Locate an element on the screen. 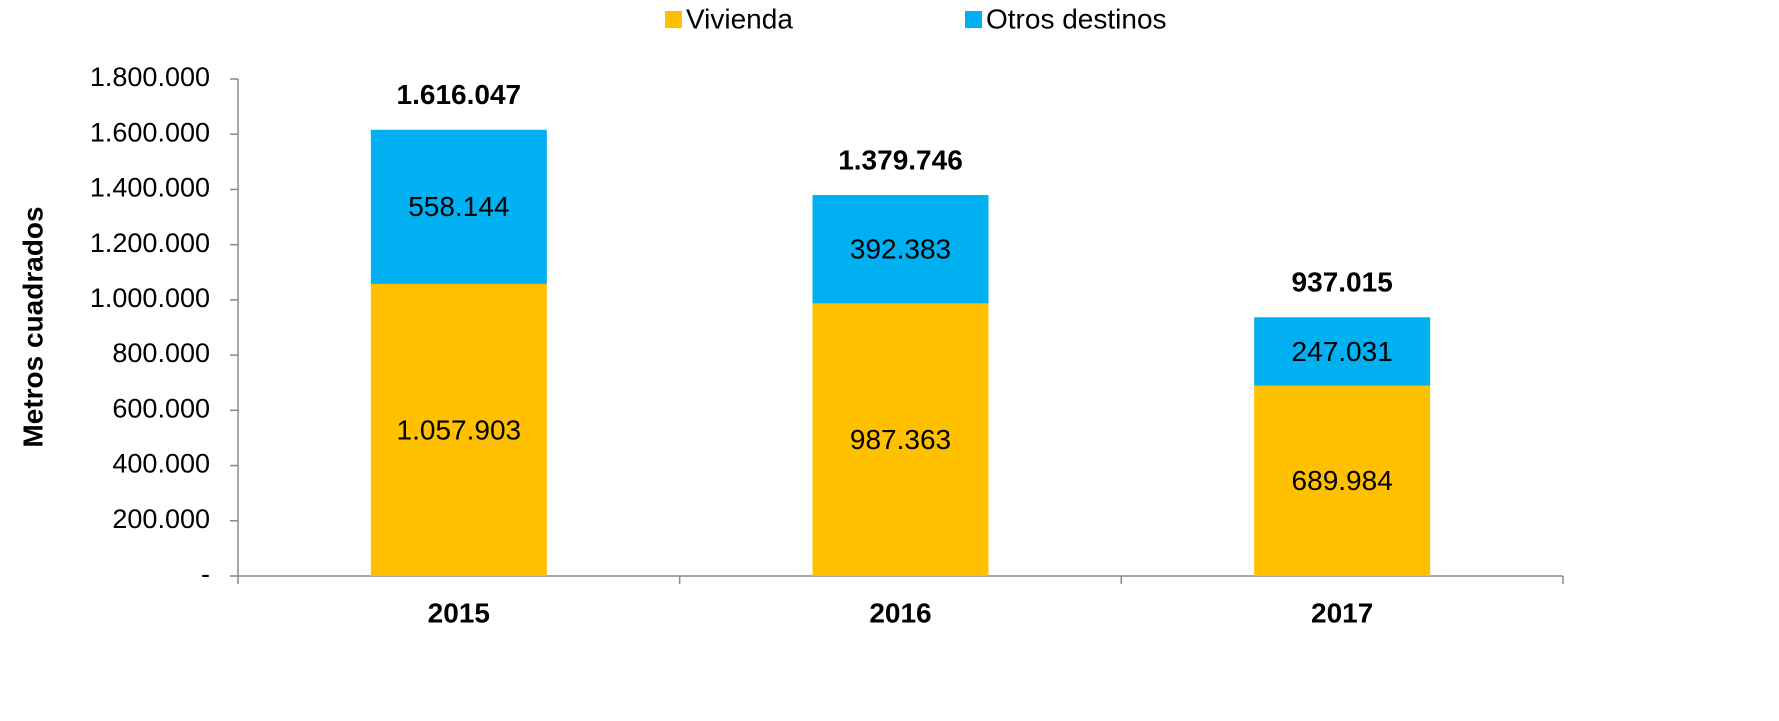  y-tick-label: 1.600.000 is located at coordinates (150, 132).